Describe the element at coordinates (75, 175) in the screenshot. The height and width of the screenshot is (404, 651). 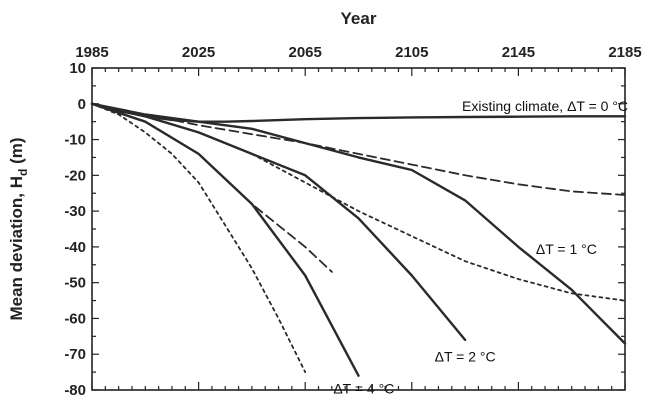
I see `y-tick-label: -20` at that location.